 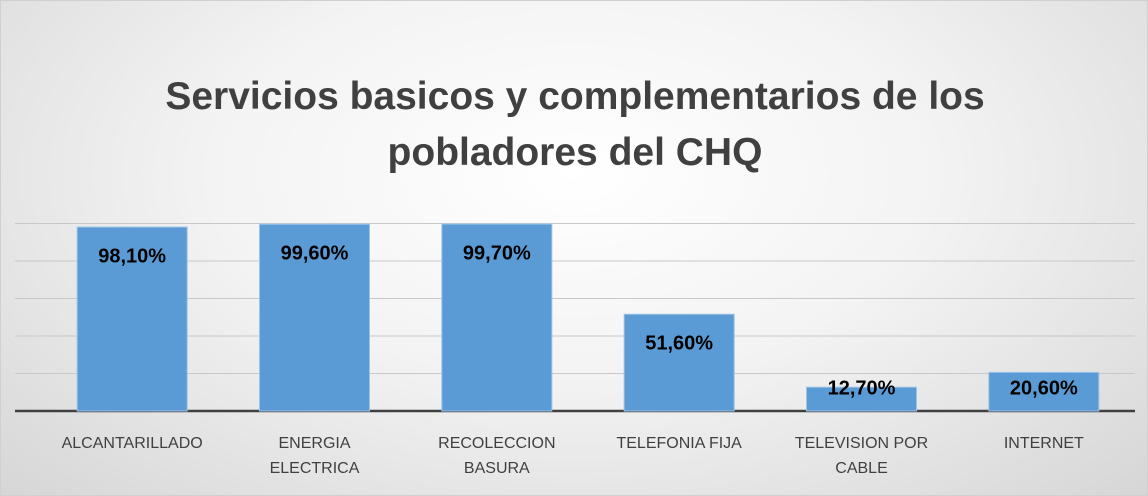 I want to click on x-tick-label: ALCANTARILLADO, so click(x=132, y=443).